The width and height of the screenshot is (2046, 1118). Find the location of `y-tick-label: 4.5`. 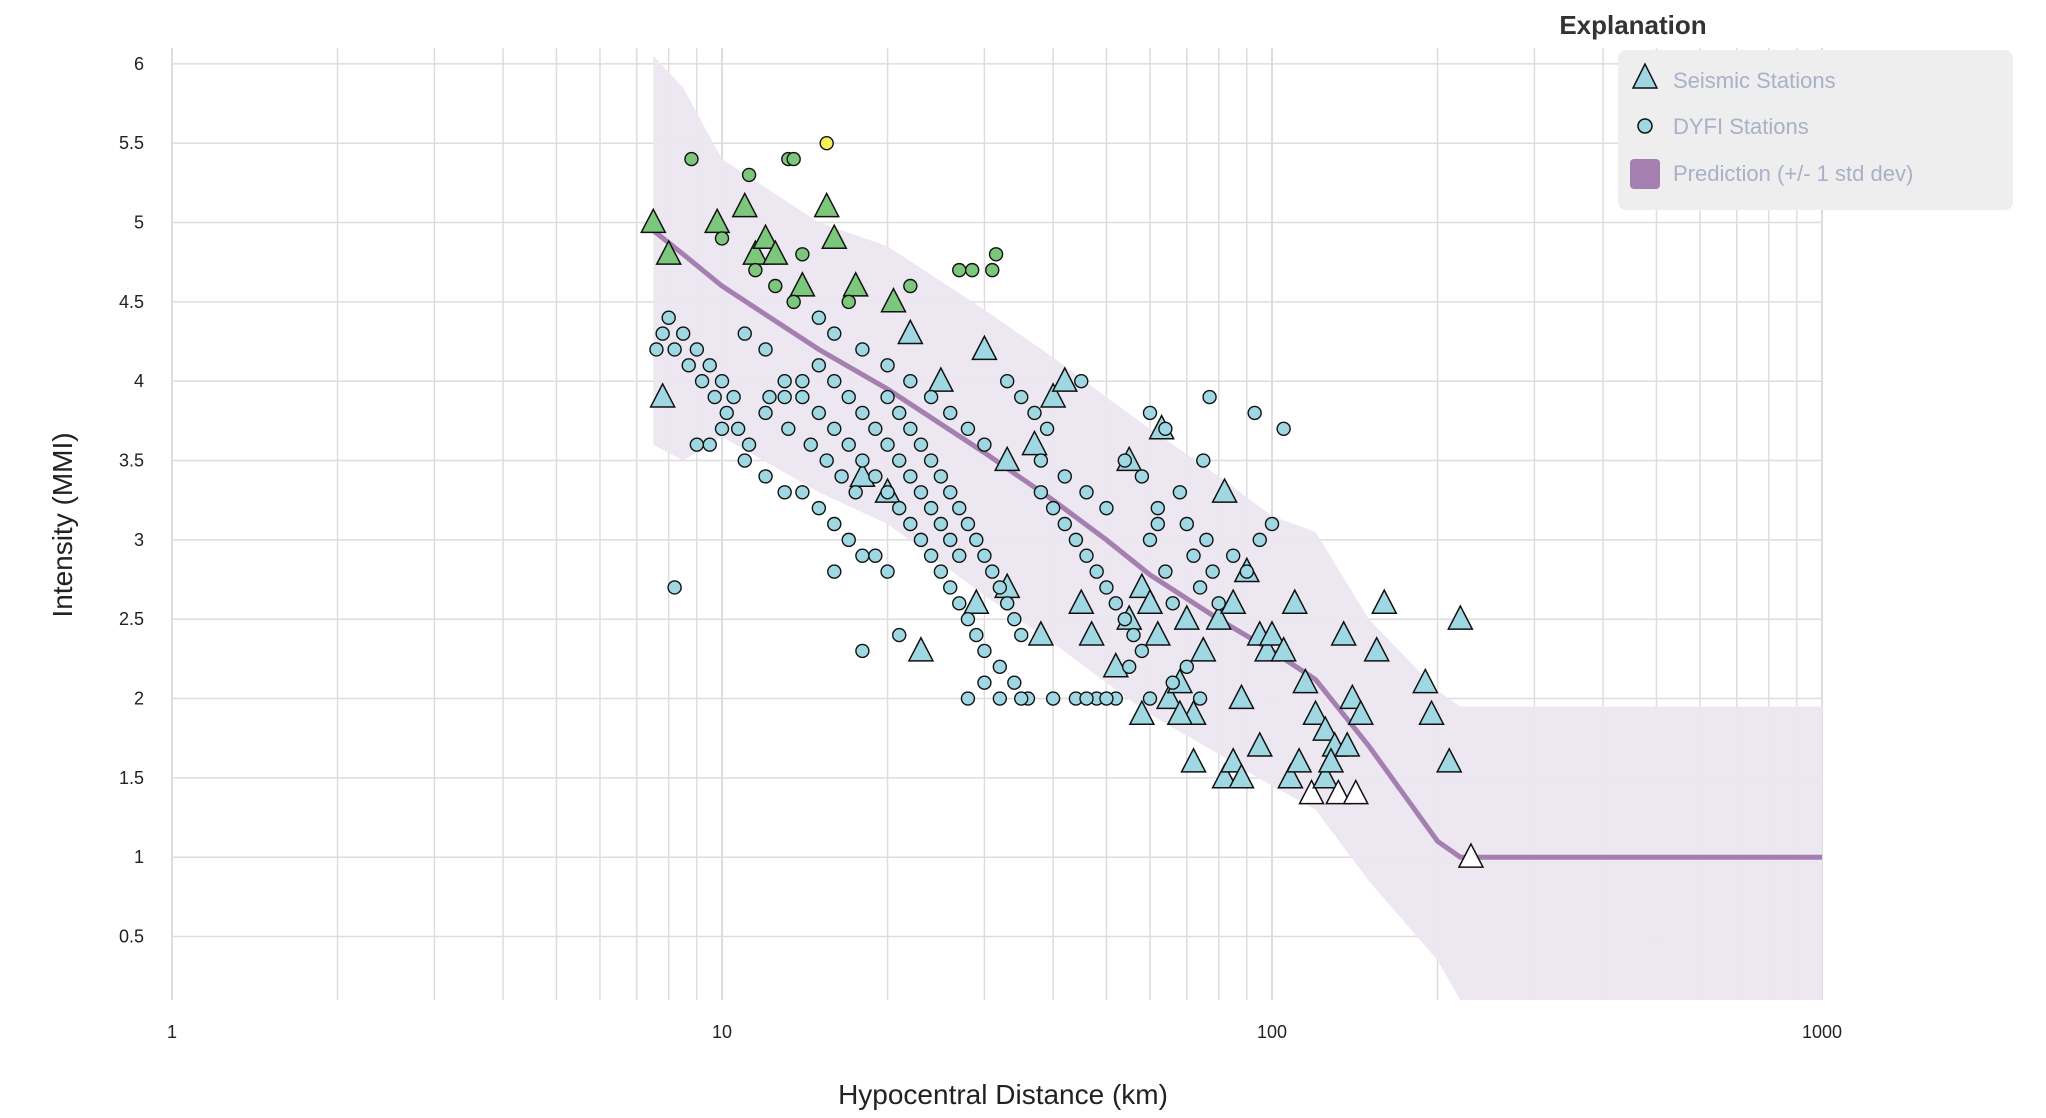

y-tick-label: 4.5 is located at coordinates (131, 302).